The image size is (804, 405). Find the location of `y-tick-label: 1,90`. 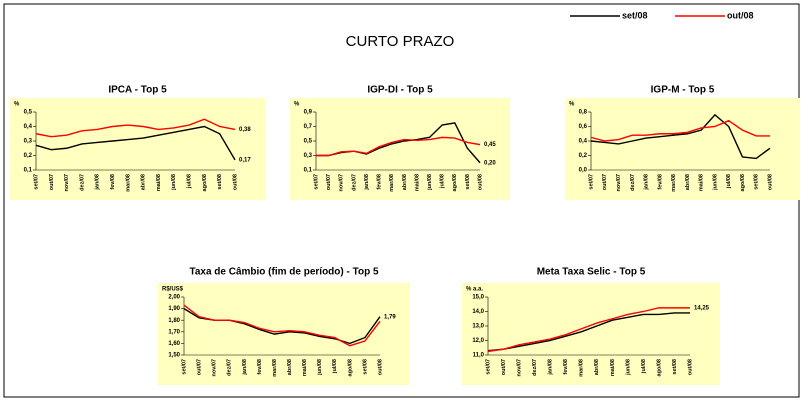

y-tick-label: 1,90 is located at coordinates (174, 309).